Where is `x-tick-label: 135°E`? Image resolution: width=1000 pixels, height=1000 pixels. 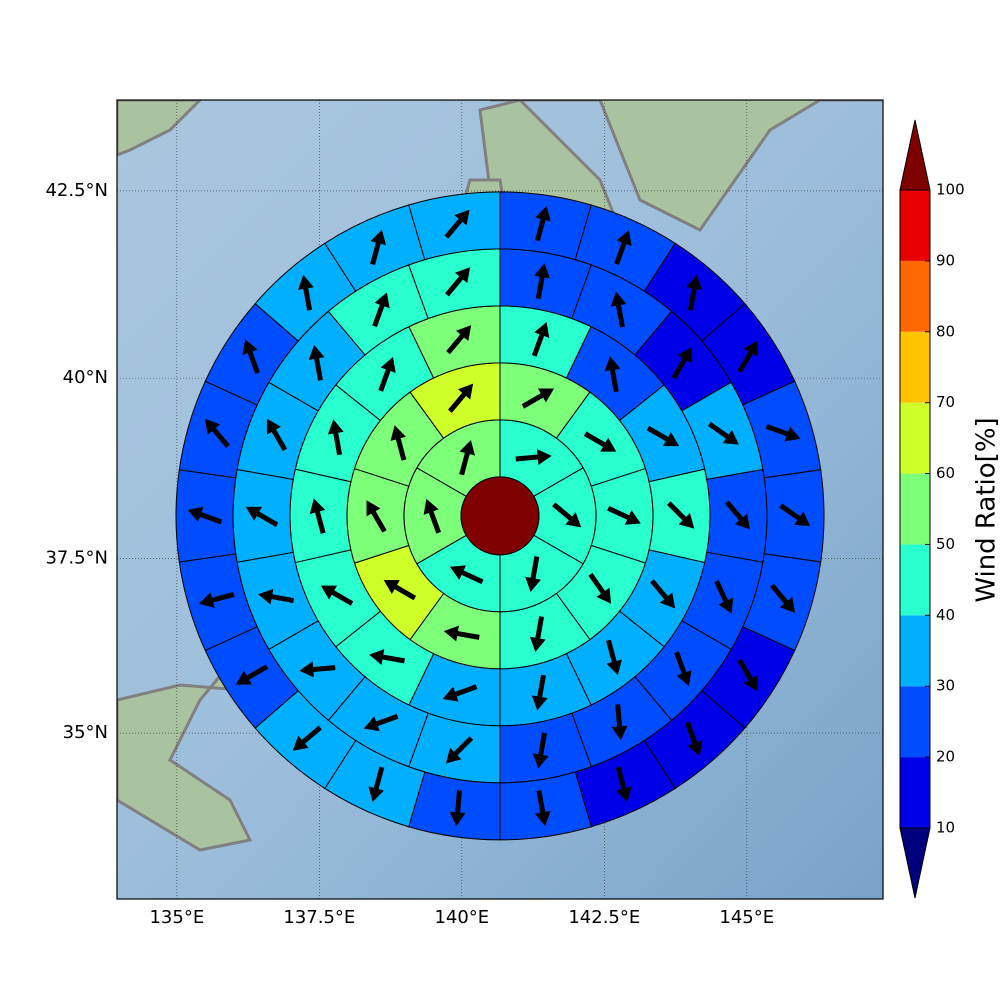 x-tick-label: 135°E is located at coordinates (176, 917).